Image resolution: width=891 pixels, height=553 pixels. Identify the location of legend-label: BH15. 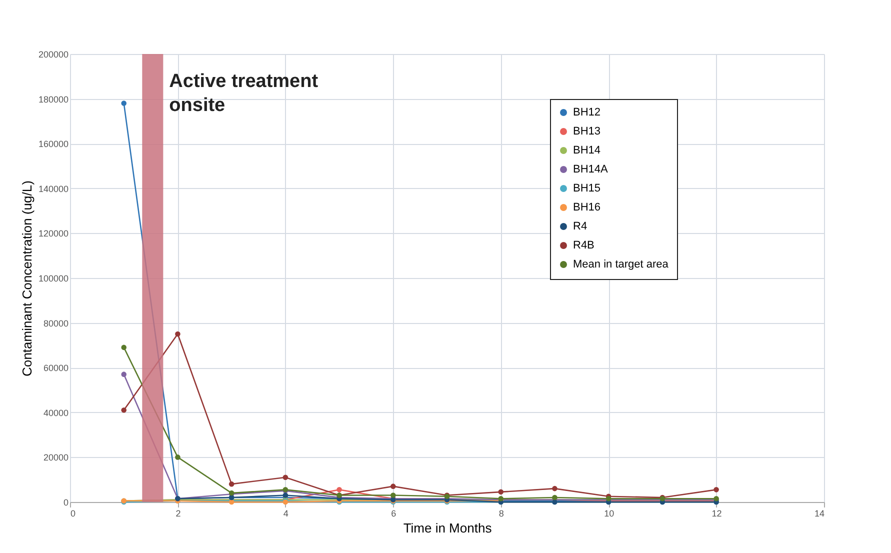
(587, 188).